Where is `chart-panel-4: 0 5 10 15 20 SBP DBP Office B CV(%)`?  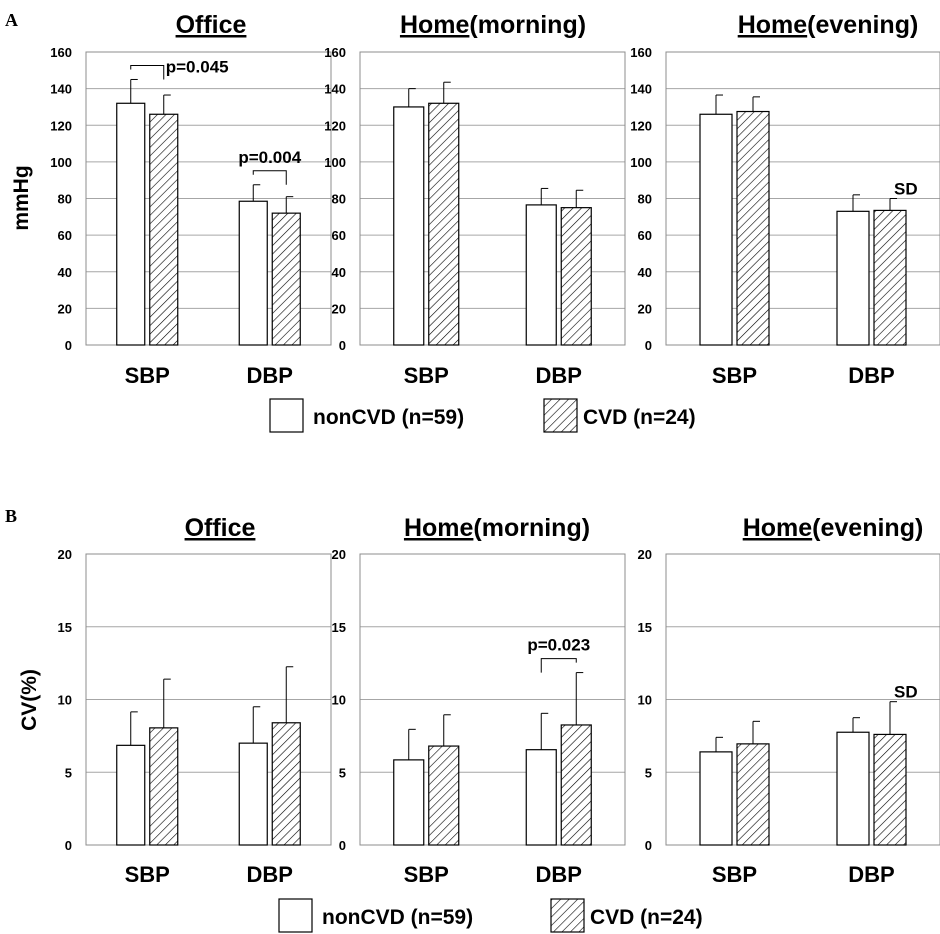 chart-panel-4: 0 5 10 15 20 SBP DBP Office B CV(%) is located at coordinates (168, 696).